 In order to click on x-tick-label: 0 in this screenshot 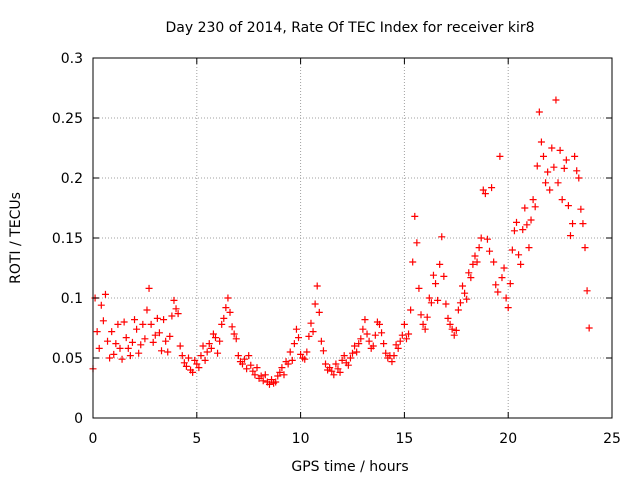, I will do `click(93, 439)`.